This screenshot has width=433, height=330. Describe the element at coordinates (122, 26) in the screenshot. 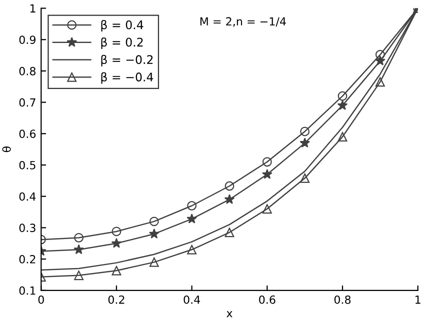

I see `legend-label: β = 0.4` at that location.